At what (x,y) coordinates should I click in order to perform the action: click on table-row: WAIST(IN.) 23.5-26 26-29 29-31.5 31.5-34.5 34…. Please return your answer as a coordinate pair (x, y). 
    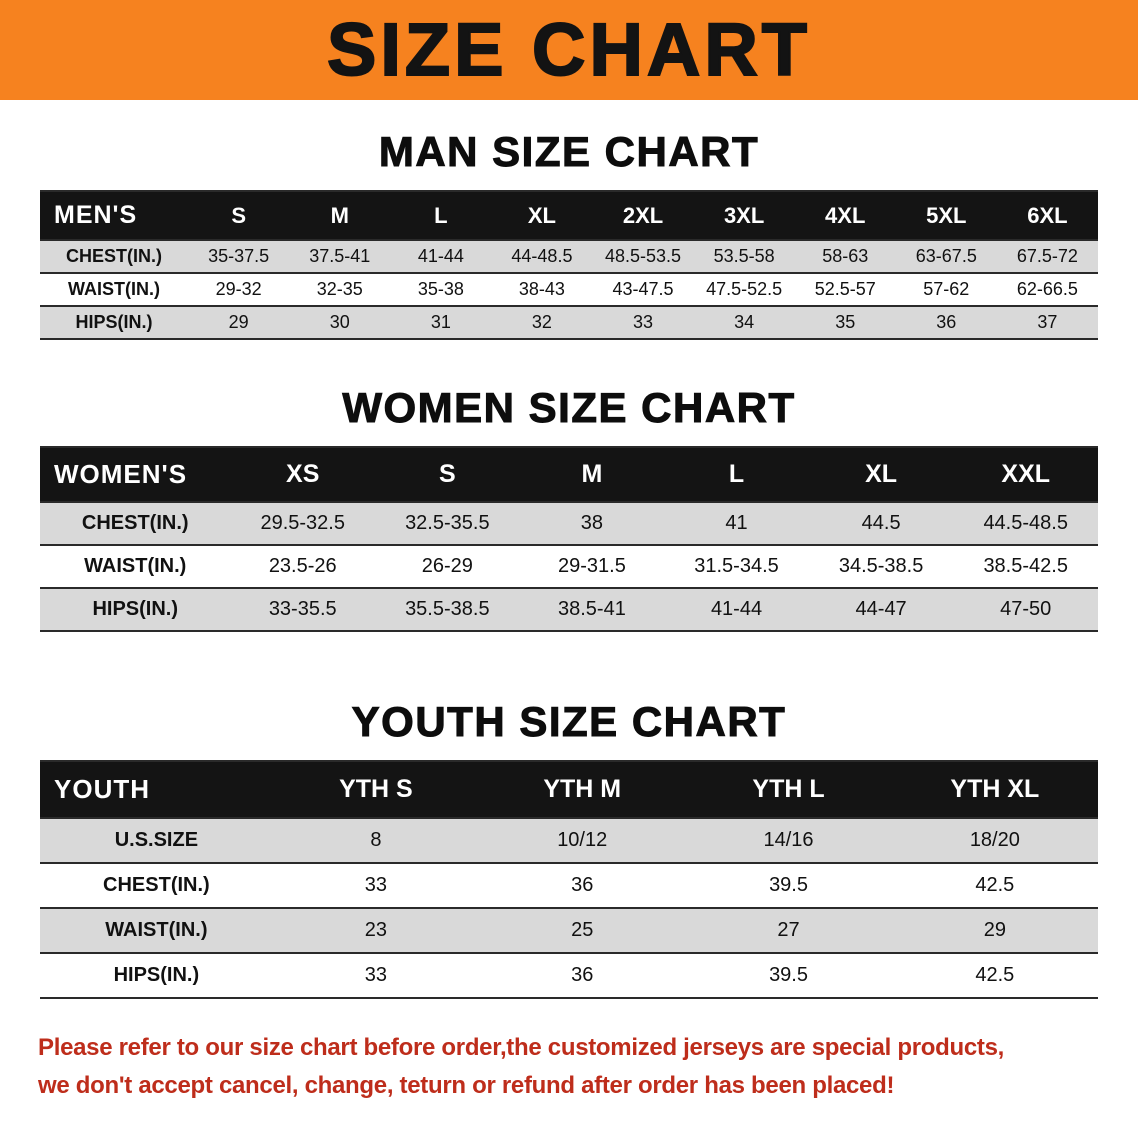
    Looking at the image, I should click on (569, 566).